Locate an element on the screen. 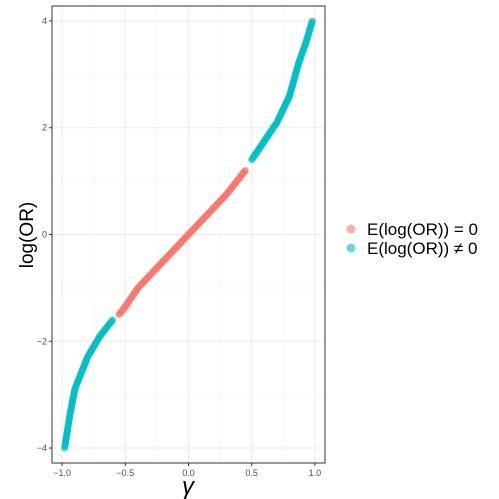 Image resolution: width=499 pixels, height=499 pixels. legend-swatch-zero is located at coordinates (351, 229).